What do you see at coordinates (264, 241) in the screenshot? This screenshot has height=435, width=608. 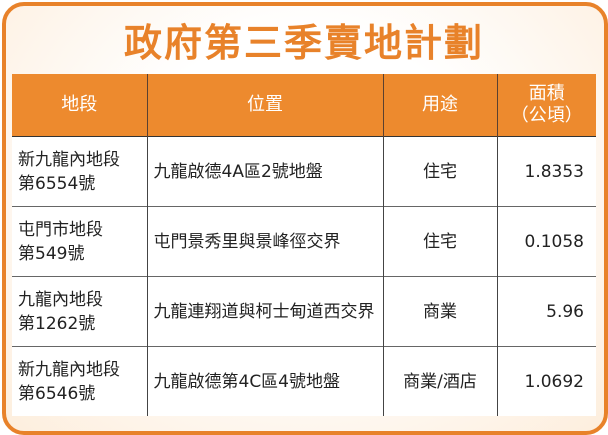 I see `cell-location: 屯門景秀里與景峰徑交界` at bounding box center [264, 241].